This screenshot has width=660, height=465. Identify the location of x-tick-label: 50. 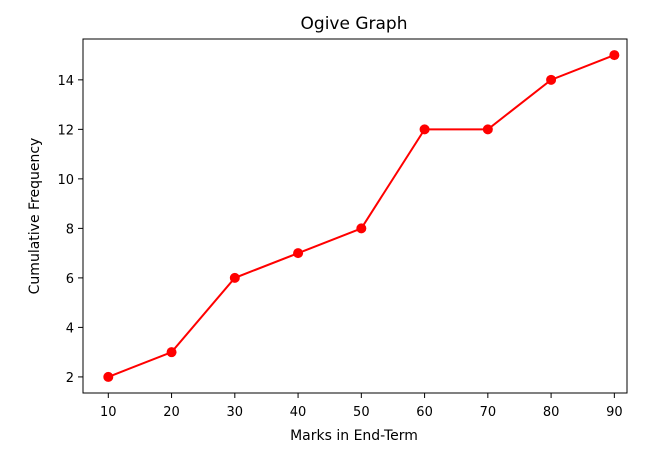
(361, 412).